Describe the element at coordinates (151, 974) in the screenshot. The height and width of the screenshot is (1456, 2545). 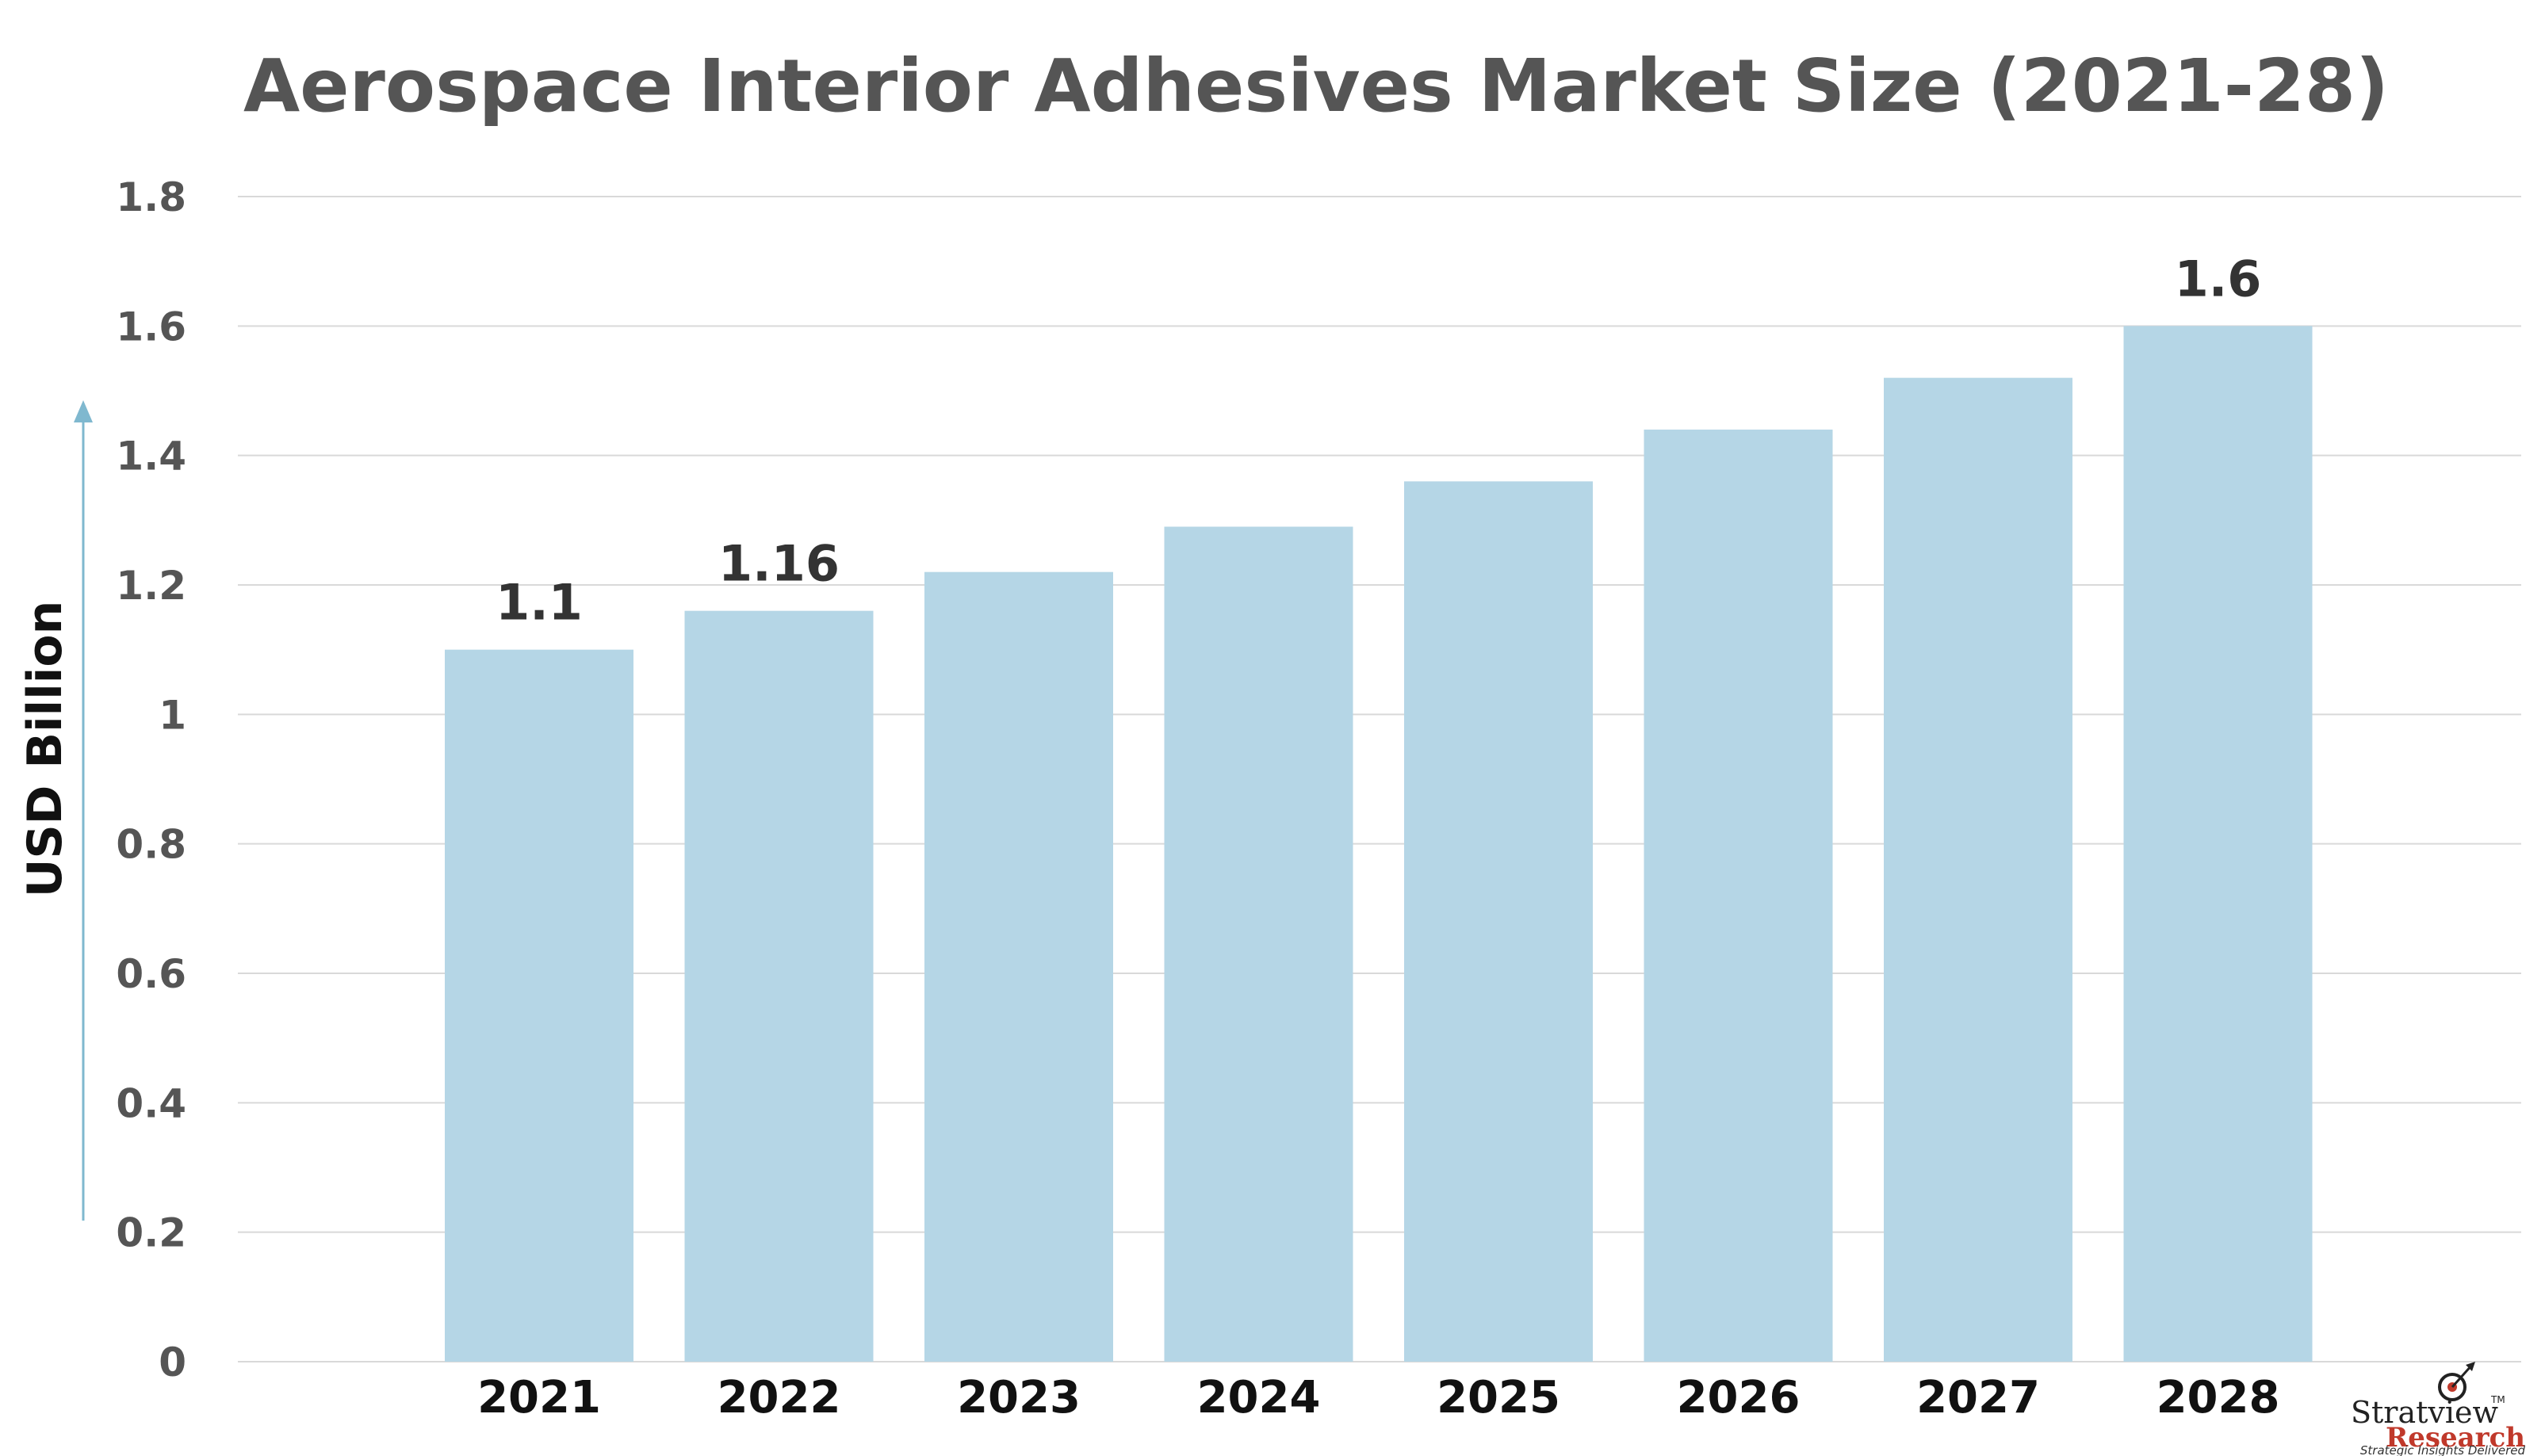
I see `y-tick-label: 0.6` at that location.